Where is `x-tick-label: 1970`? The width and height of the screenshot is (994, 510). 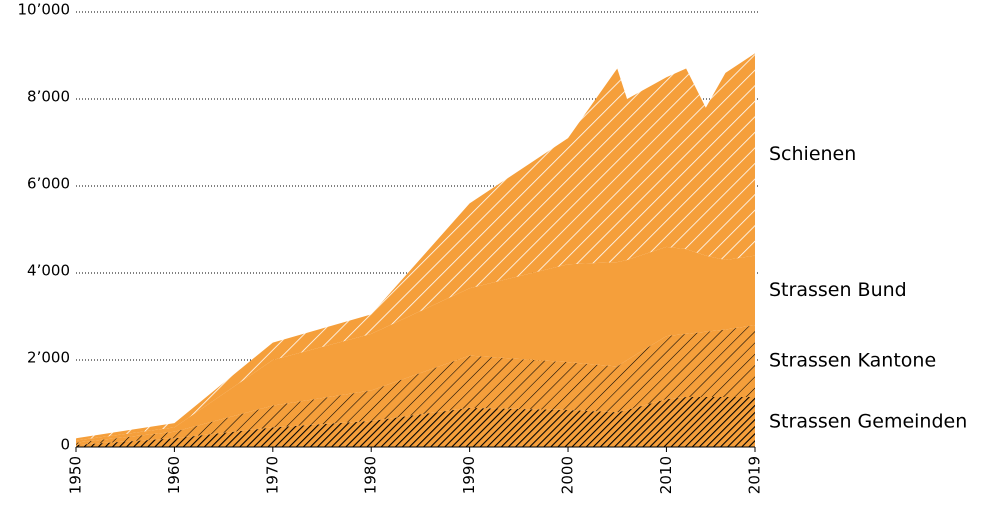
x-tick-label: 1970 is located at coordinates (272, 475).